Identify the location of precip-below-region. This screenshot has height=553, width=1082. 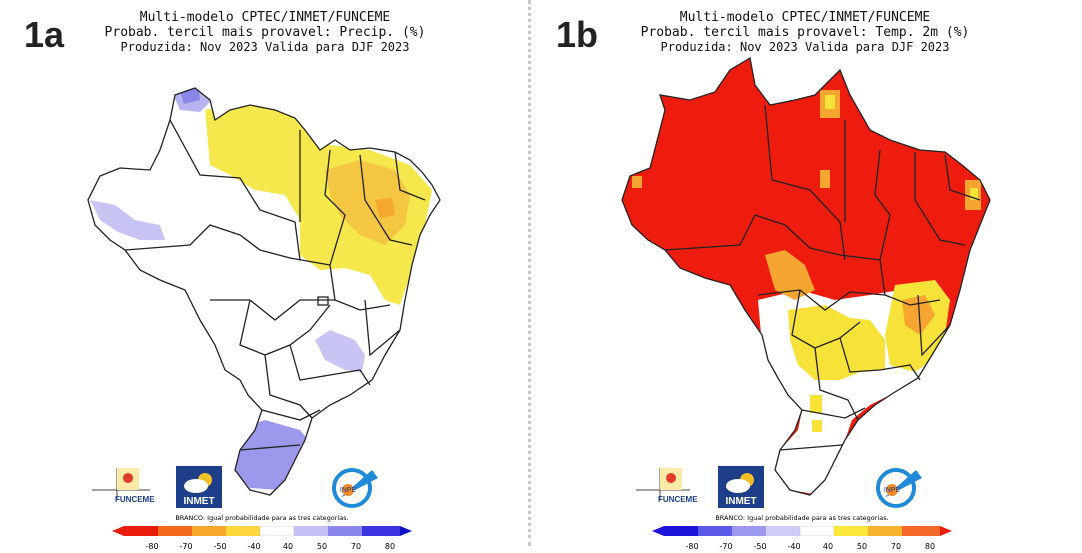
(318, 202).